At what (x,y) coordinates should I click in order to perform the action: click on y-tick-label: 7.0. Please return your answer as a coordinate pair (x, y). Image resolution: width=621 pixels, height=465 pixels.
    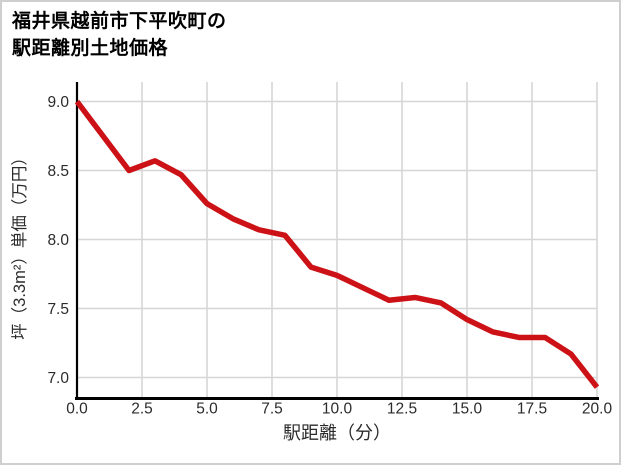
    Looking at the image, I should click on (58, 378).